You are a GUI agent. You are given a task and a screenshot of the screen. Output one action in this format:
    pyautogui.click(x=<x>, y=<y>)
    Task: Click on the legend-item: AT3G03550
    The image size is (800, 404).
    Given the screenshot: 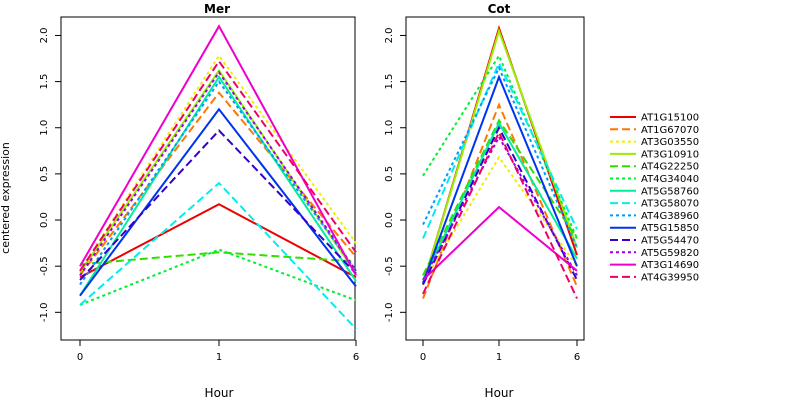 What is the action you would take?
    pyautogui.click(x=654, y=142)
    